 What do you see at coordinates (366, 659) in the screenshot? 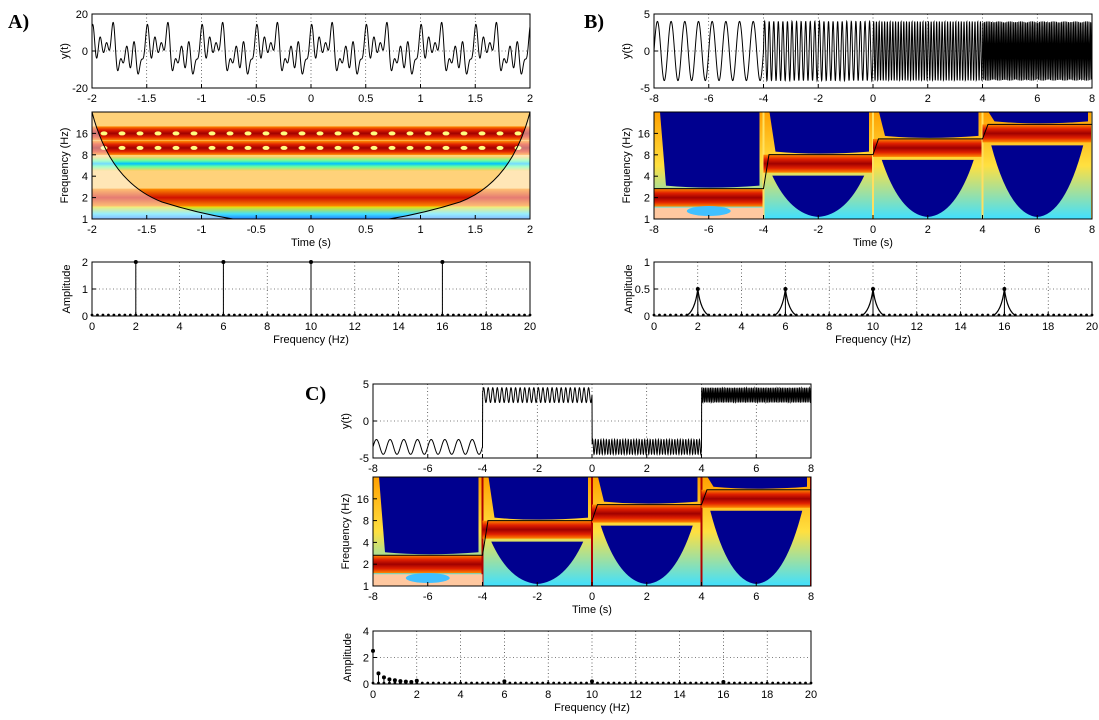
I see `y-tick-label: 2` at bounding box center [366, 659].